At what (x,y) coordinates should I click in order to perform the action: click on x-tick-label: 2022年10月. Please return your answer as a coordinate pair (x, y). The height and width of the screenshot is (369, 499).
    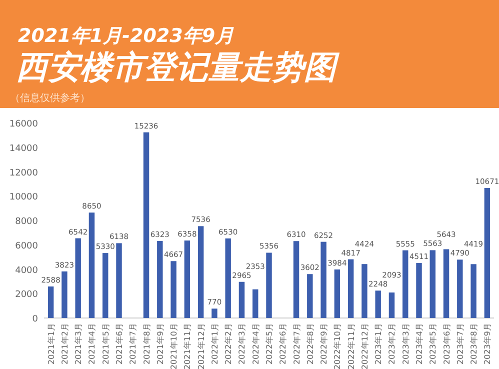
    Looking at the image, I should click on (337, 346).